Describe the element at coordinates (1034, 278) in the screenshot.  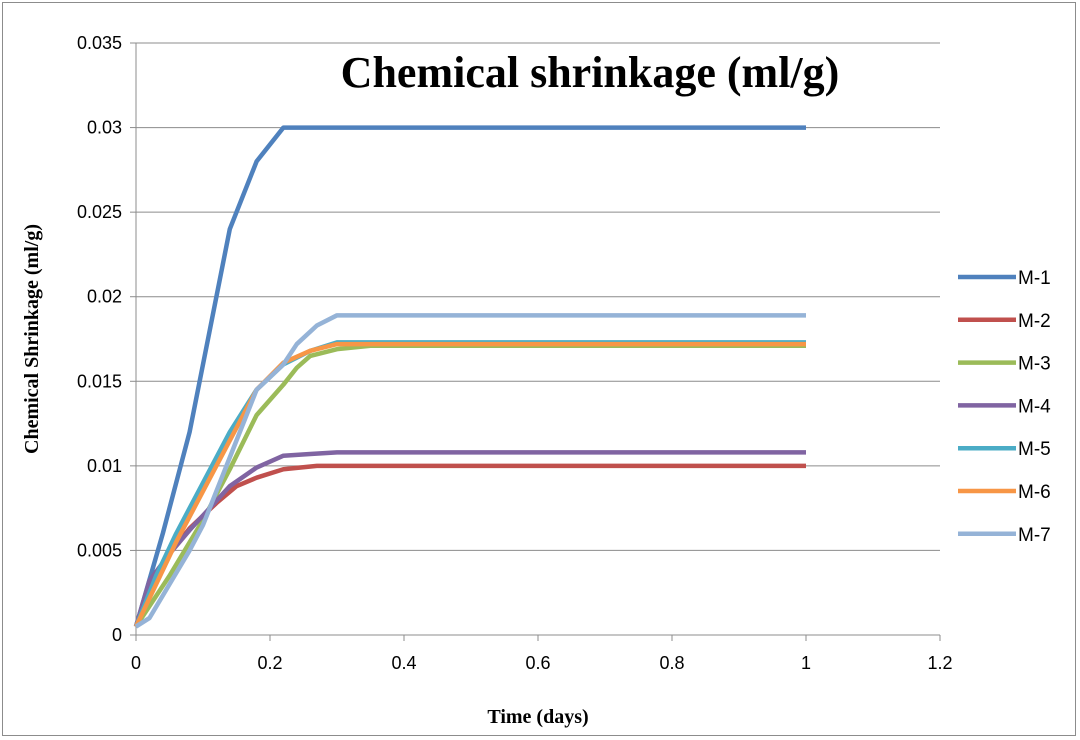
I see `legend-label: M-1` at that location.